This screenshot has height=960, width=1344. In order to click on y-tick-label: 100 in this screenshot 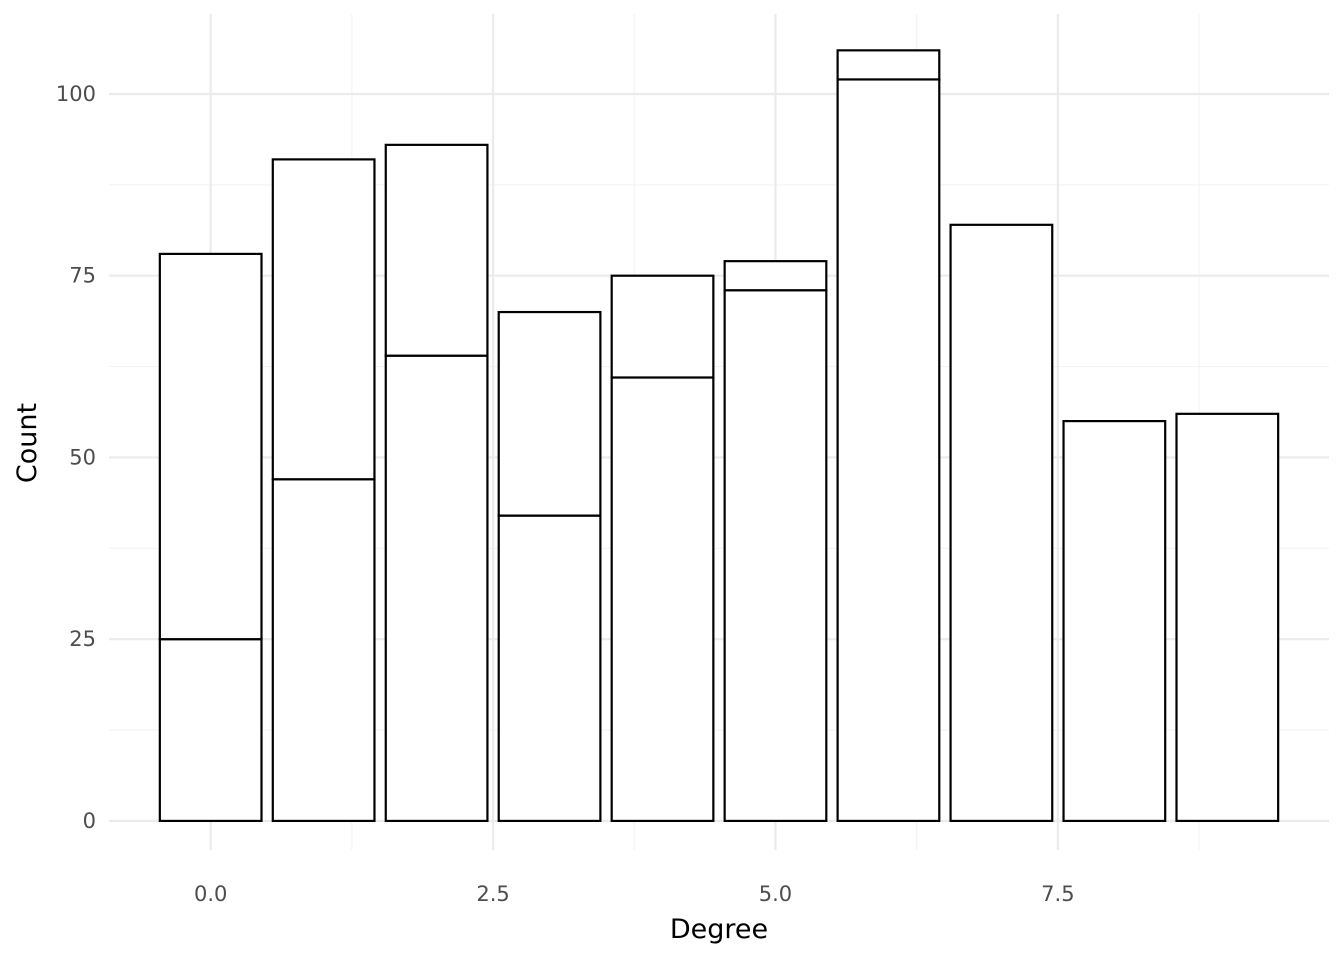, I will do `click(76, 94)`.